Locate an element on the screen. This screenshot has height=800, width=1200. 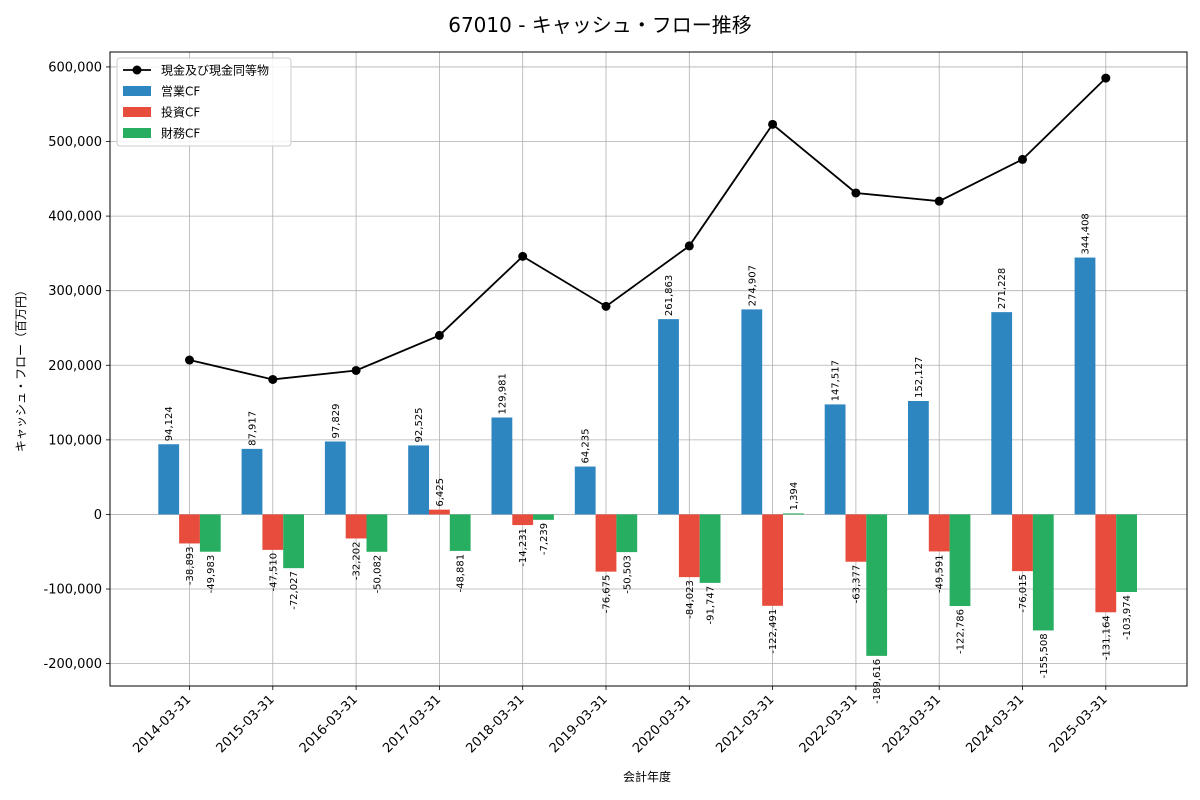
bar-value-label: 129,981 is located at coordinates (502, 393).